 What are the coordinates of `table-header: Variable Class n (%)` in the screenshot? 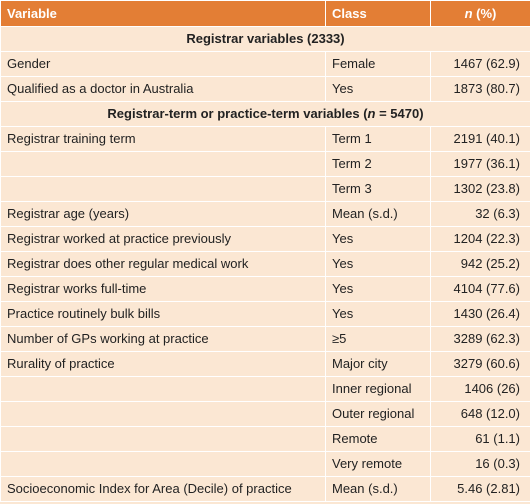 It's located at (265, 13).